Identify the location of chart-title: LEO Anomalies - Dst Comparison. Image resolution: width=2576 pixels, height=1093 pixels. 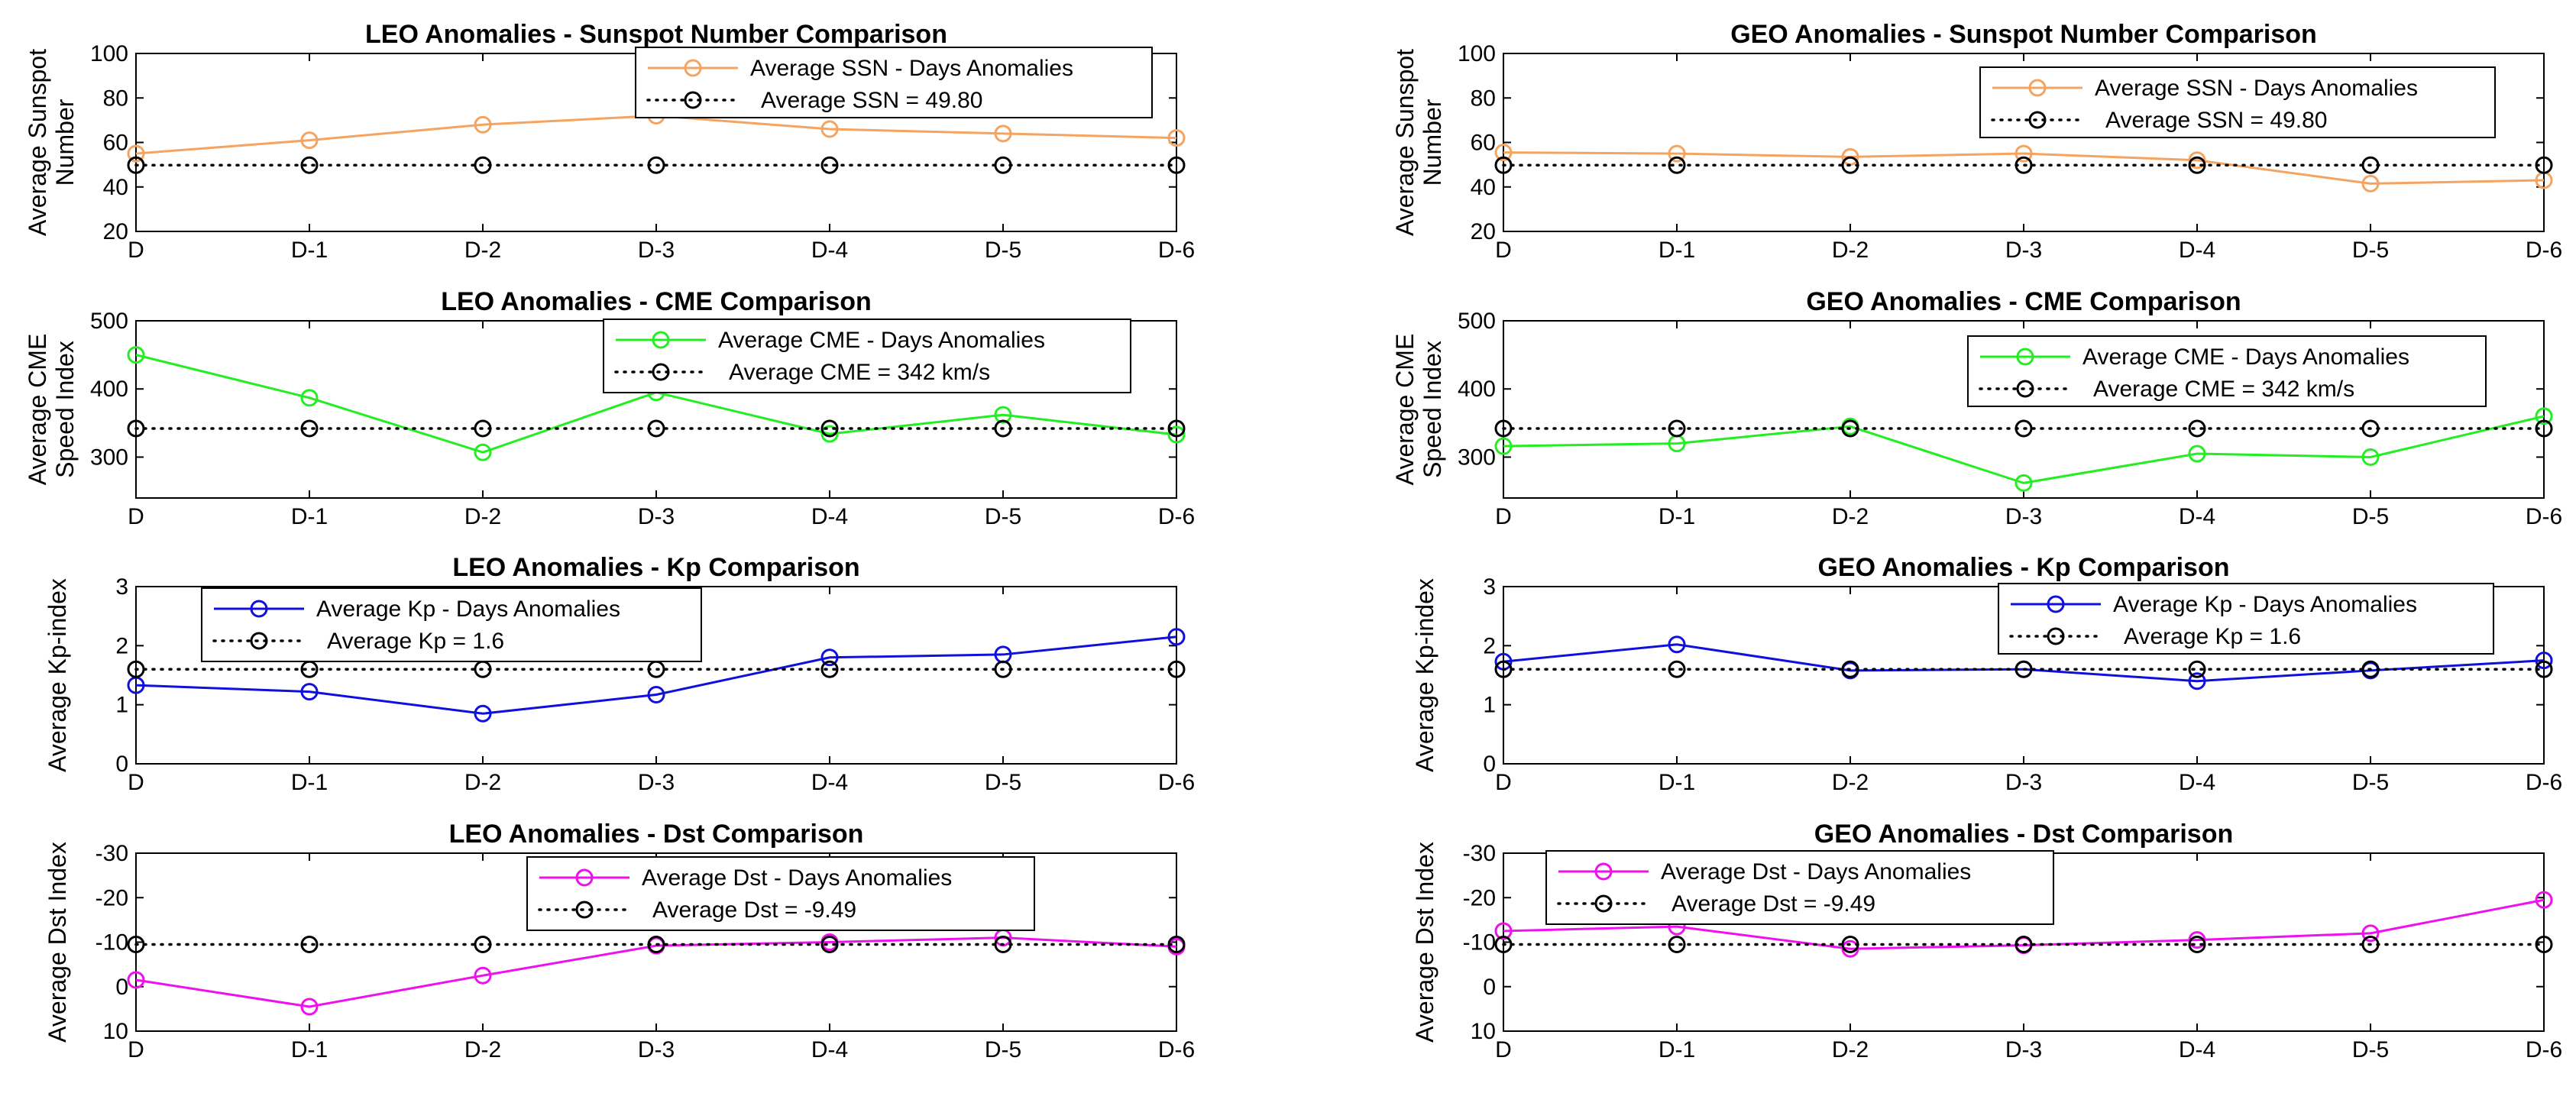
(656, 834).